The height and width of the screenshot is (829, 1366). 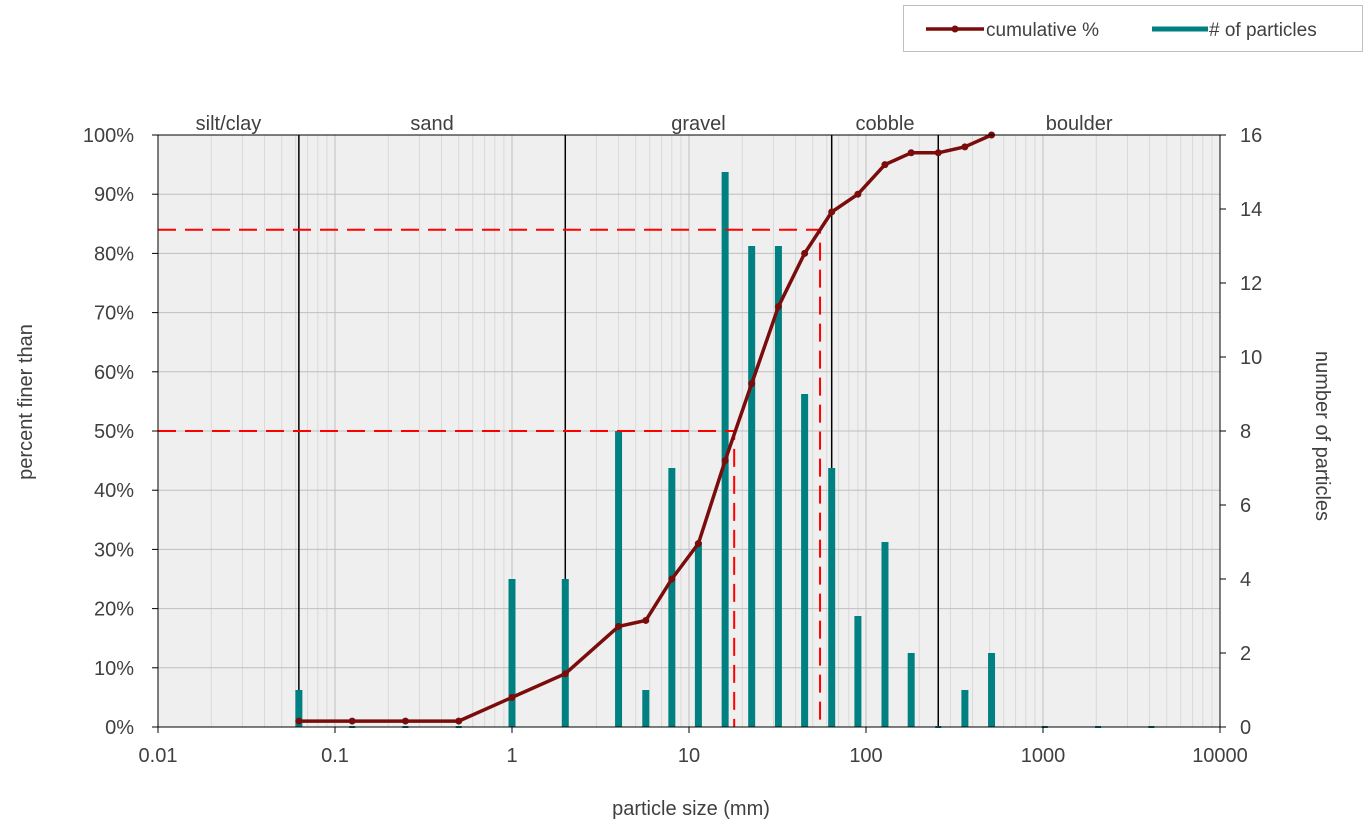 I want to click on y-left-tick-label: 30%, so click(x=114, y=550).